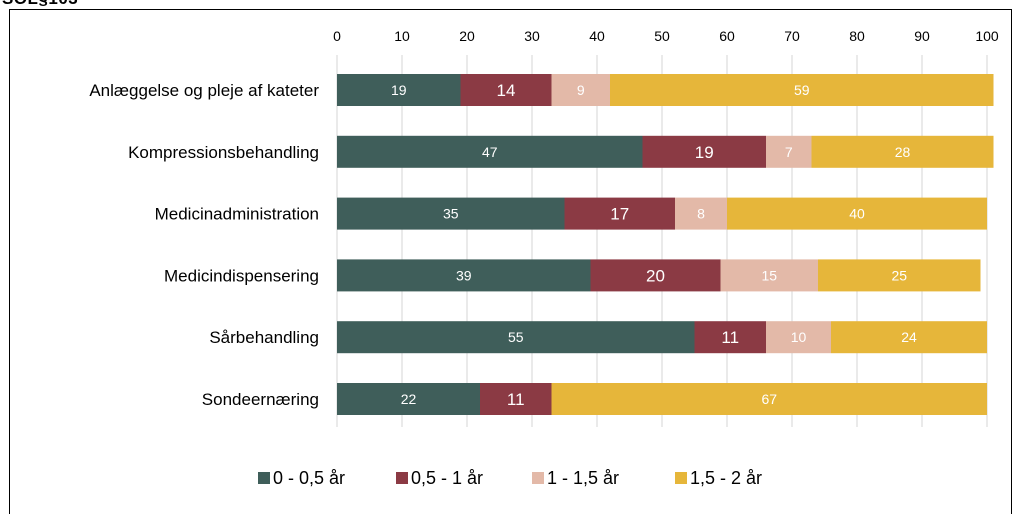 The height and width of the screenshot is (514, 1016). I want to click on x-tick-label: 70, so click(792, 36).